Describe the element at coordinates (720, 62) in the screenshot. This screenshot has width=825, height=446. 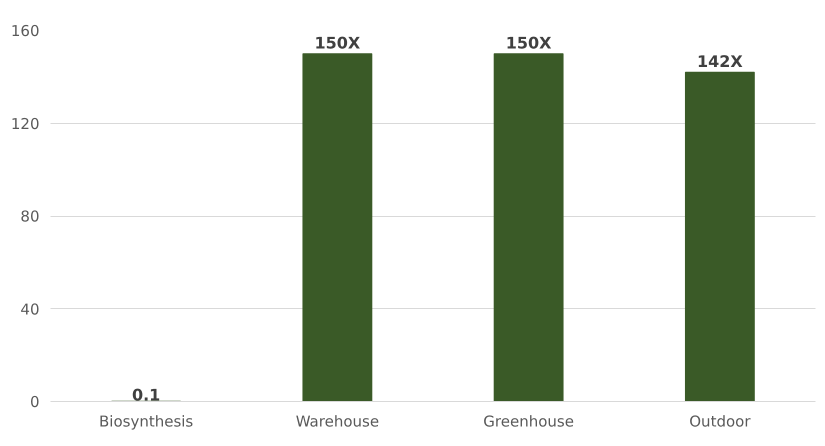
I see `data-label: 142X` at that location.